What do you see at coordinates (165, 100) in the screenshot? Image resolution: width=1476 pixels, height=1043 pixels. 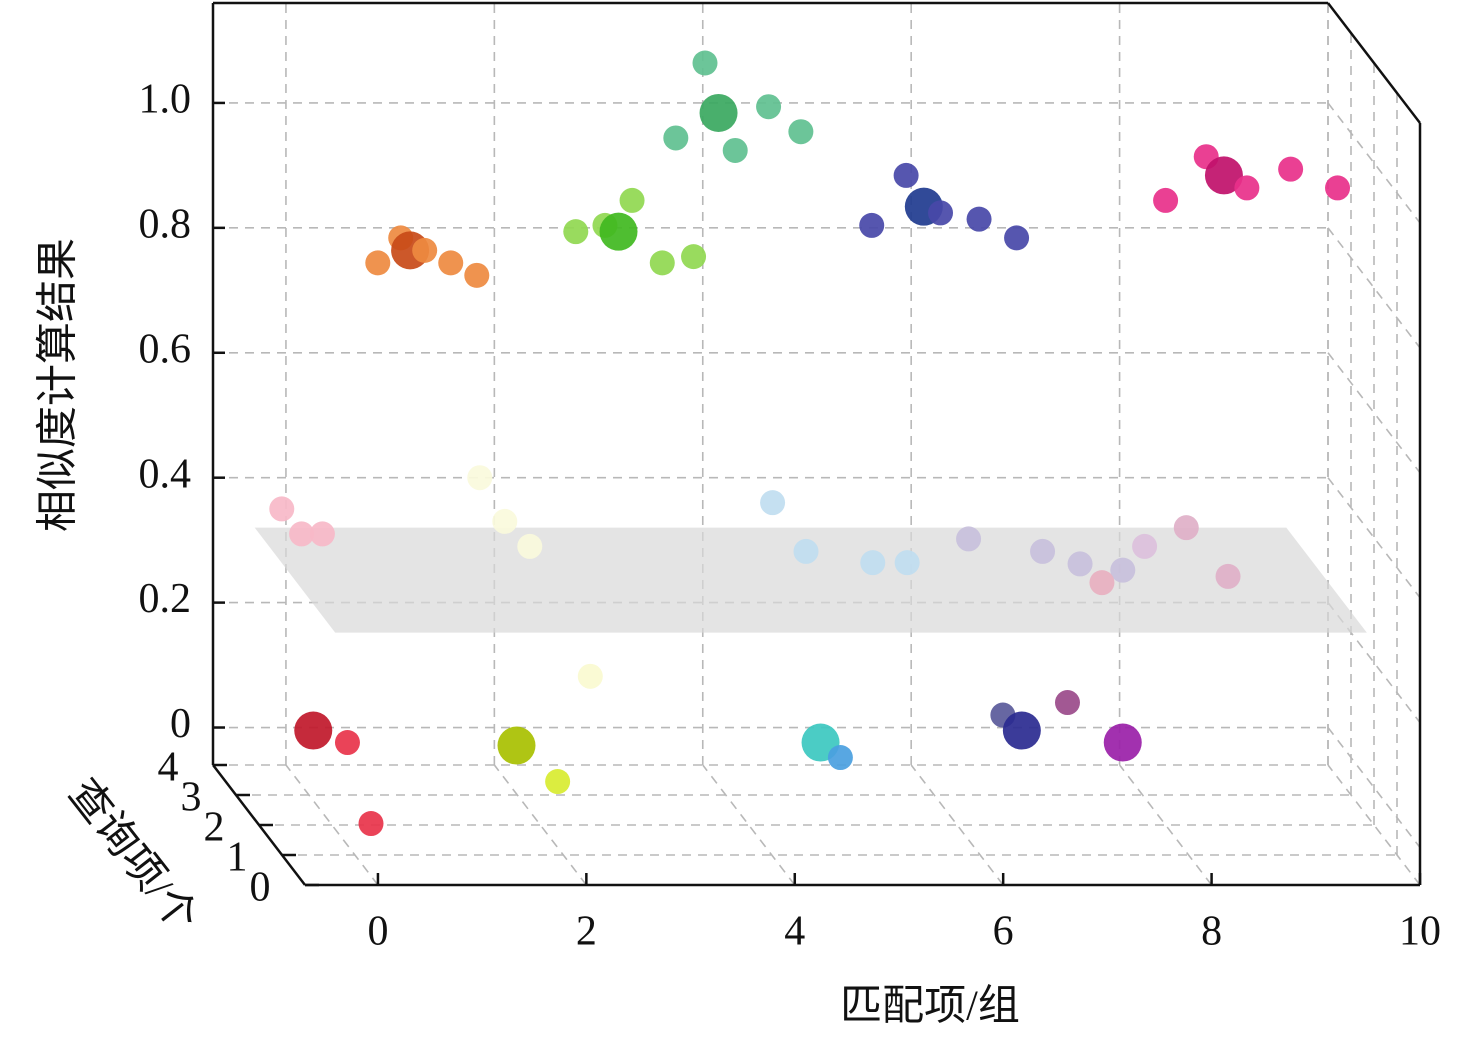 I see `z-tick-label: 1.0` at bounding box center [165, 100].